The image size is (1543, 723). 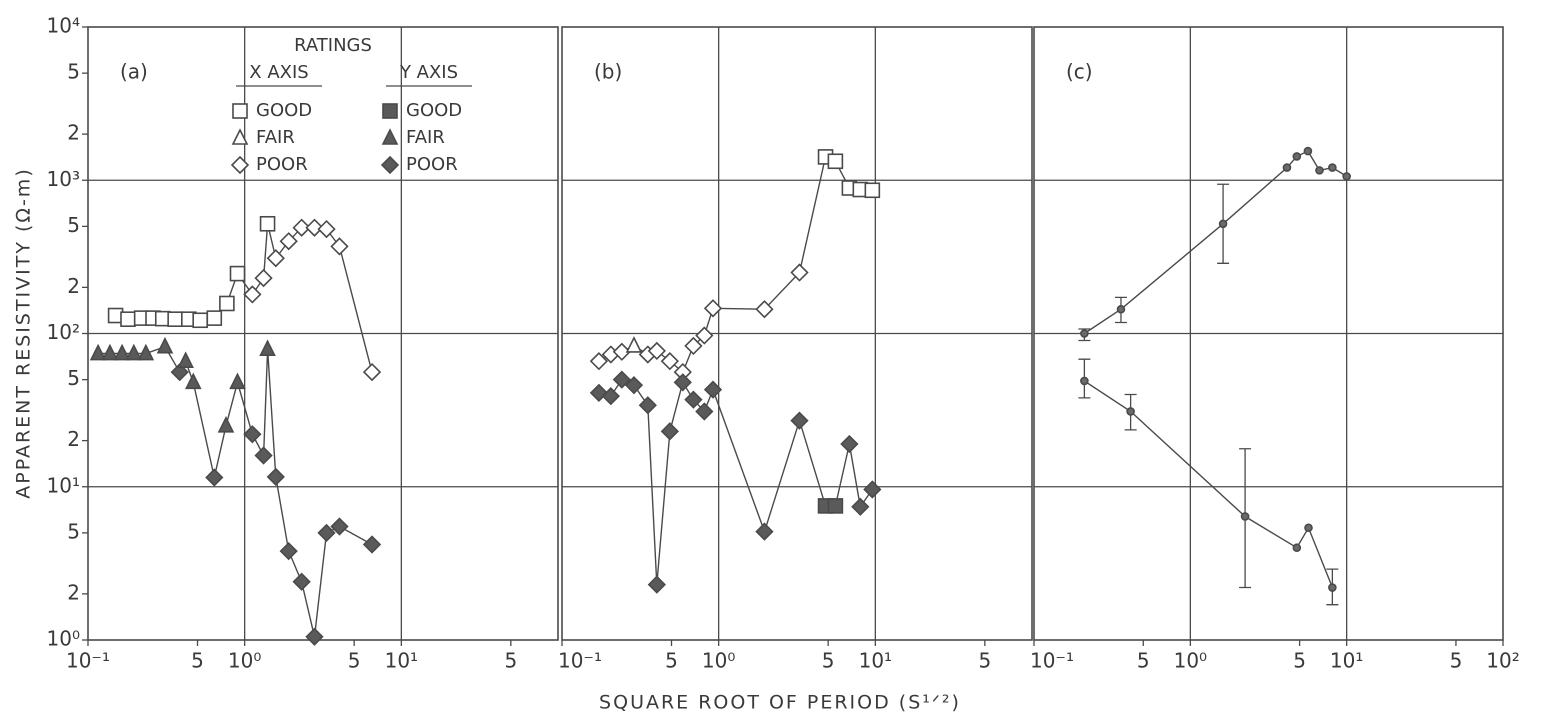 I want to click on panel-label: (b), so click(x=608, y=72).